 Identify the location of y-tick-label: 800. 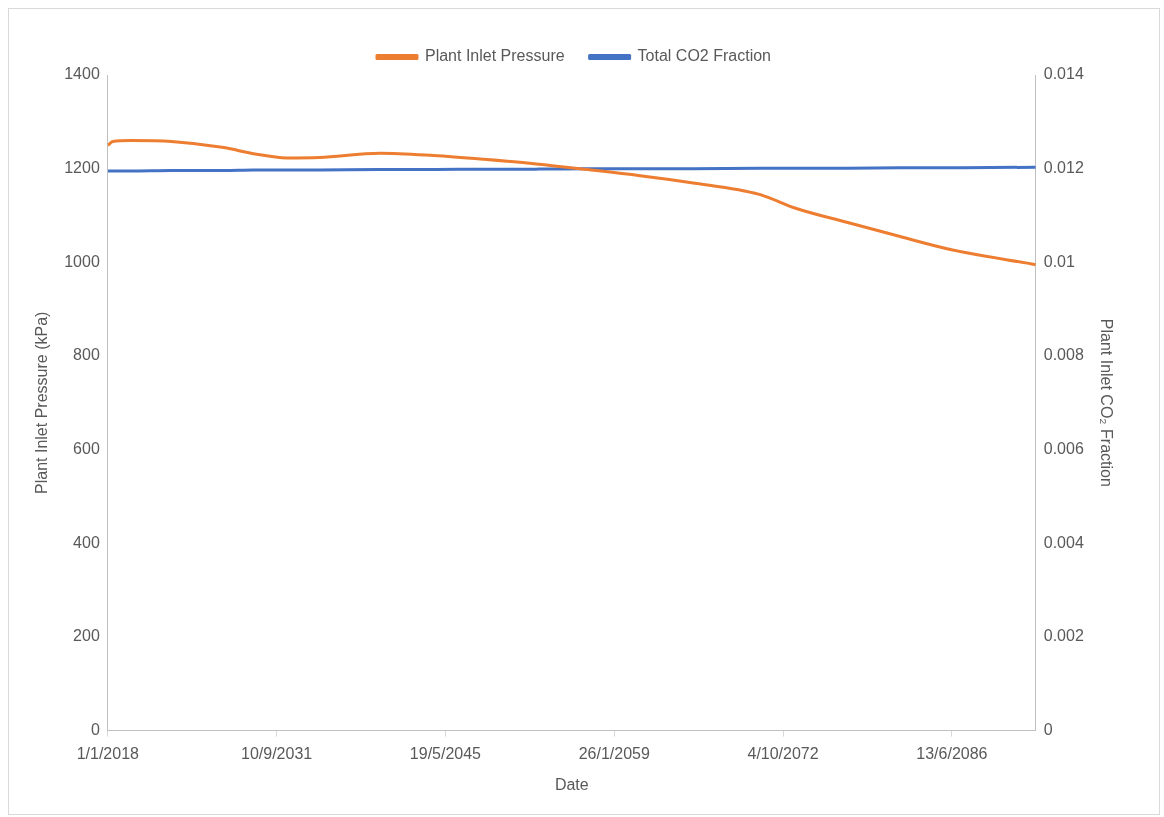
(86, 355).